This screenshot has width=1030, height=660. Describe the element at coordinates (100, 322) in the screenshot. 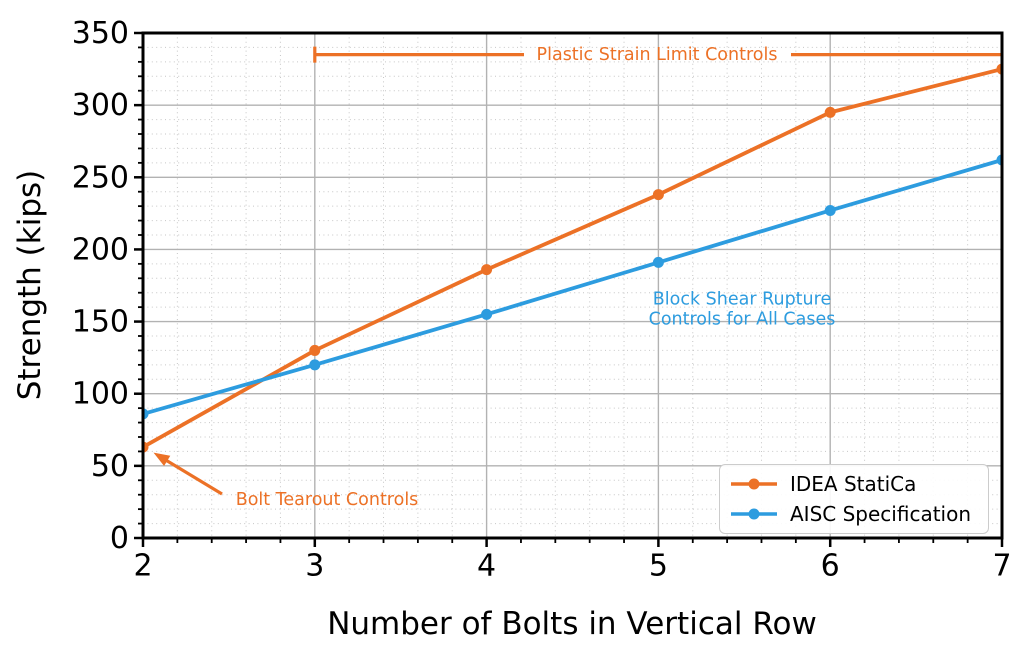

I see `y-tick-label: 150` at that location.